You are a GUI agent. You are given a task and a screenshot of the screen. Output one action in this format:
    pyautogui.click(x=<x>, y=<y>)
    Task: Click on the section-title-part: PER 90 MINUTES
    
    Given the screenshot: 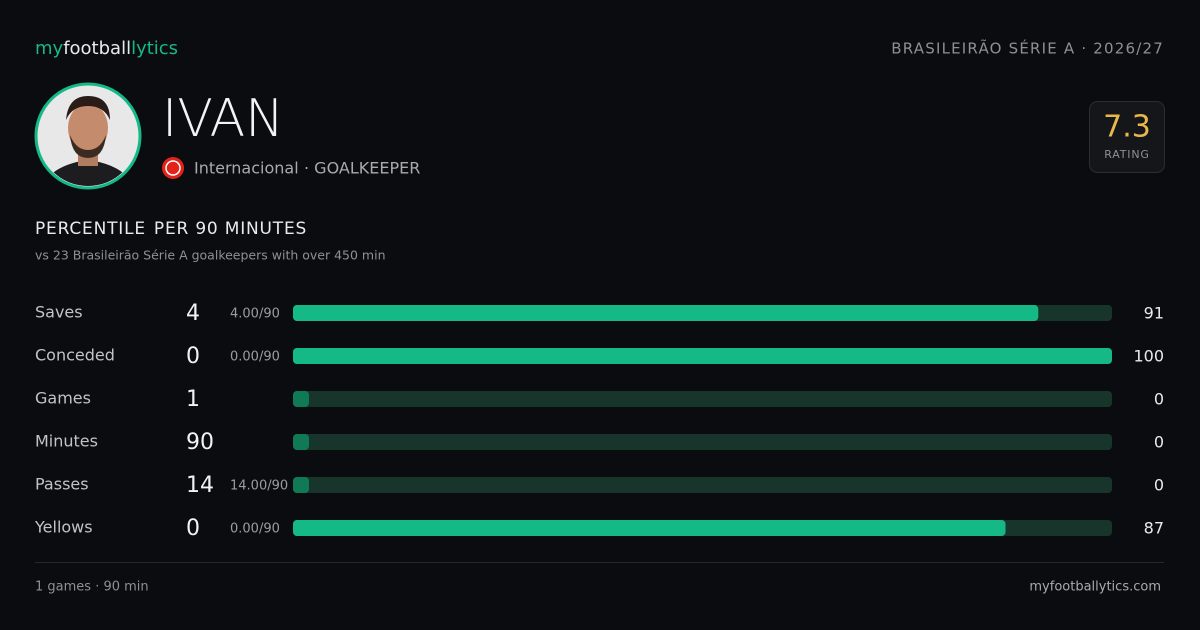 What is the action you would take?
    pyautogui.click(x=230, y=229)
    